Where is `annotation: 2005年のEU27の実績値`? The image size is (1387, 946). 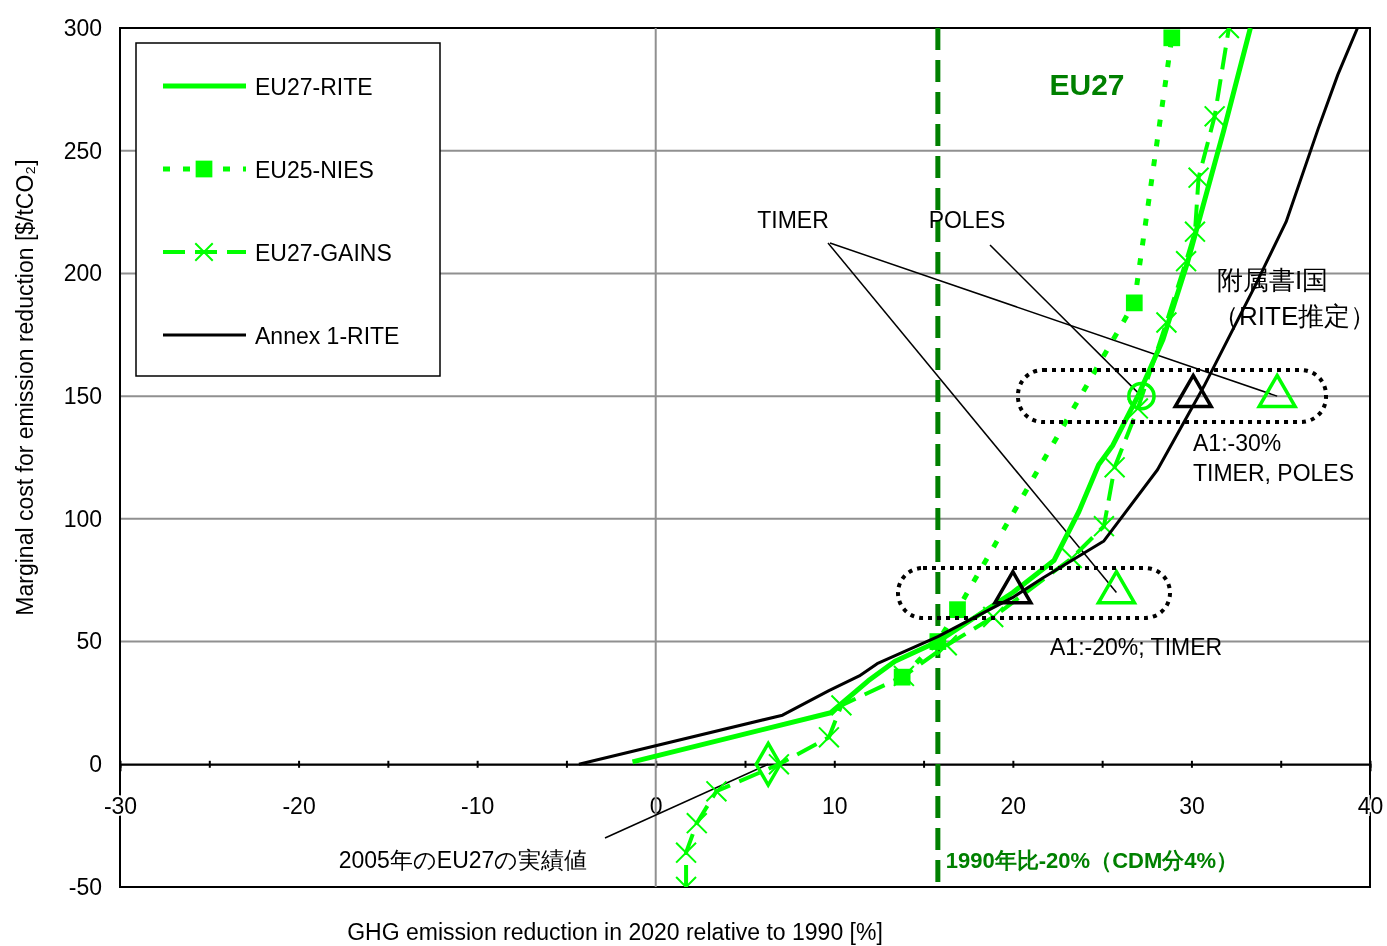 annotation: 2005年のEU27の実績値 is located at coordinates (463, 860).